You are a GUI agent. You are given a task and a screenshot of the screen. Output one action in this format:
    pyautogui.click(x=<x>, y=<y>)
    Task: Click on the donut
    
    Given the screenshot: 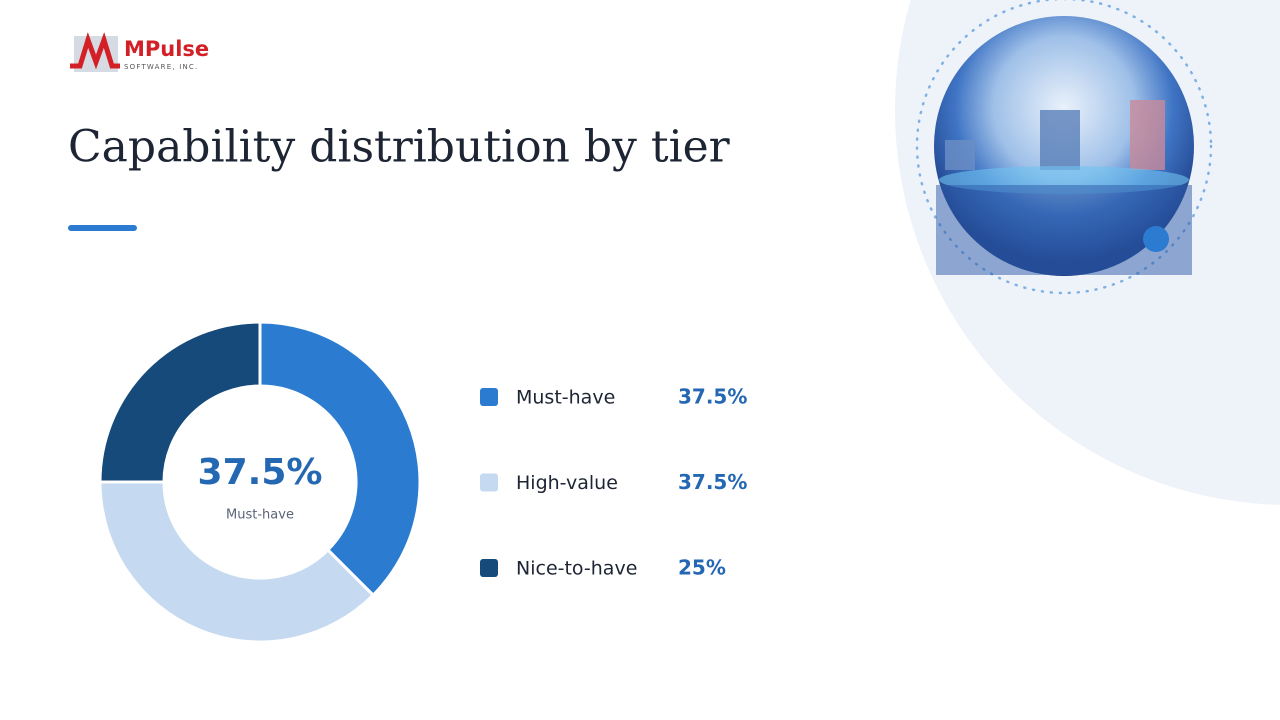 What is the action you would take?
    pyautogui.click(x=260, y=482)
    